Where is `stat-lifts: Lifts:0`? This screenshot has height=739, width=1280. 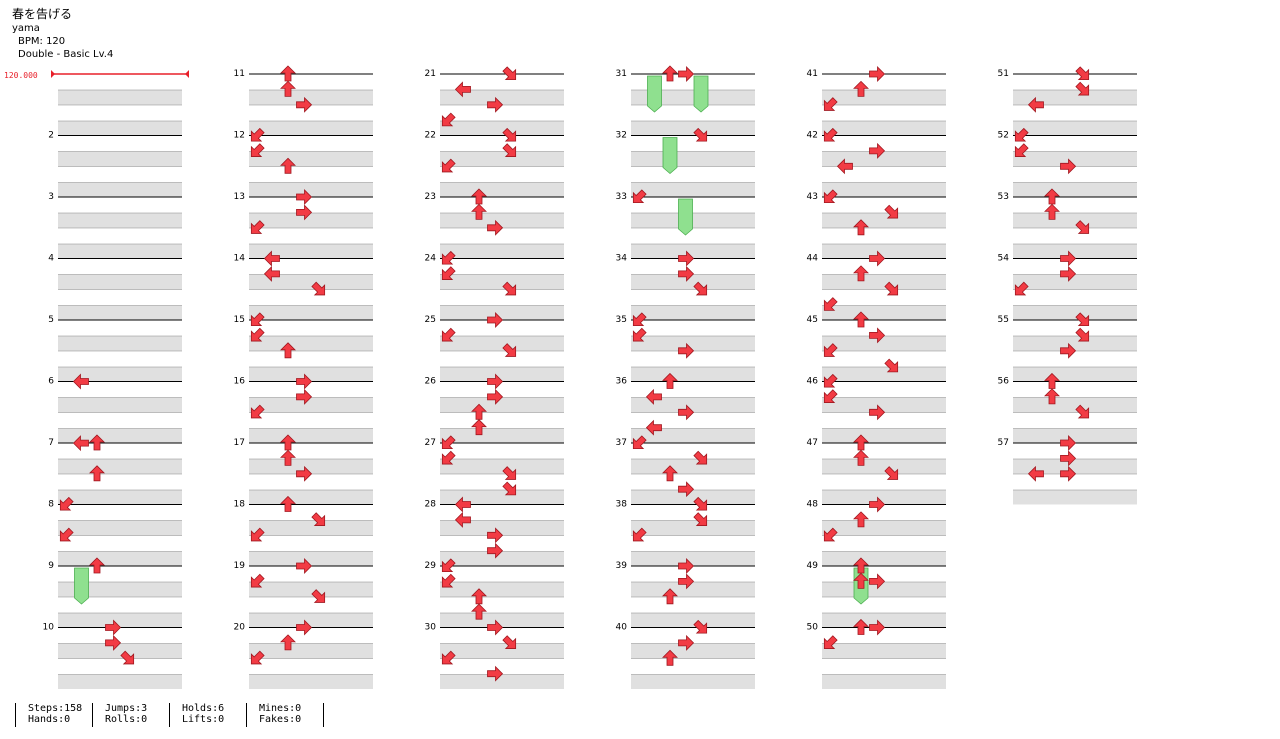 stat-lifts: Lifts:0 is located at coordinates (203, 719).